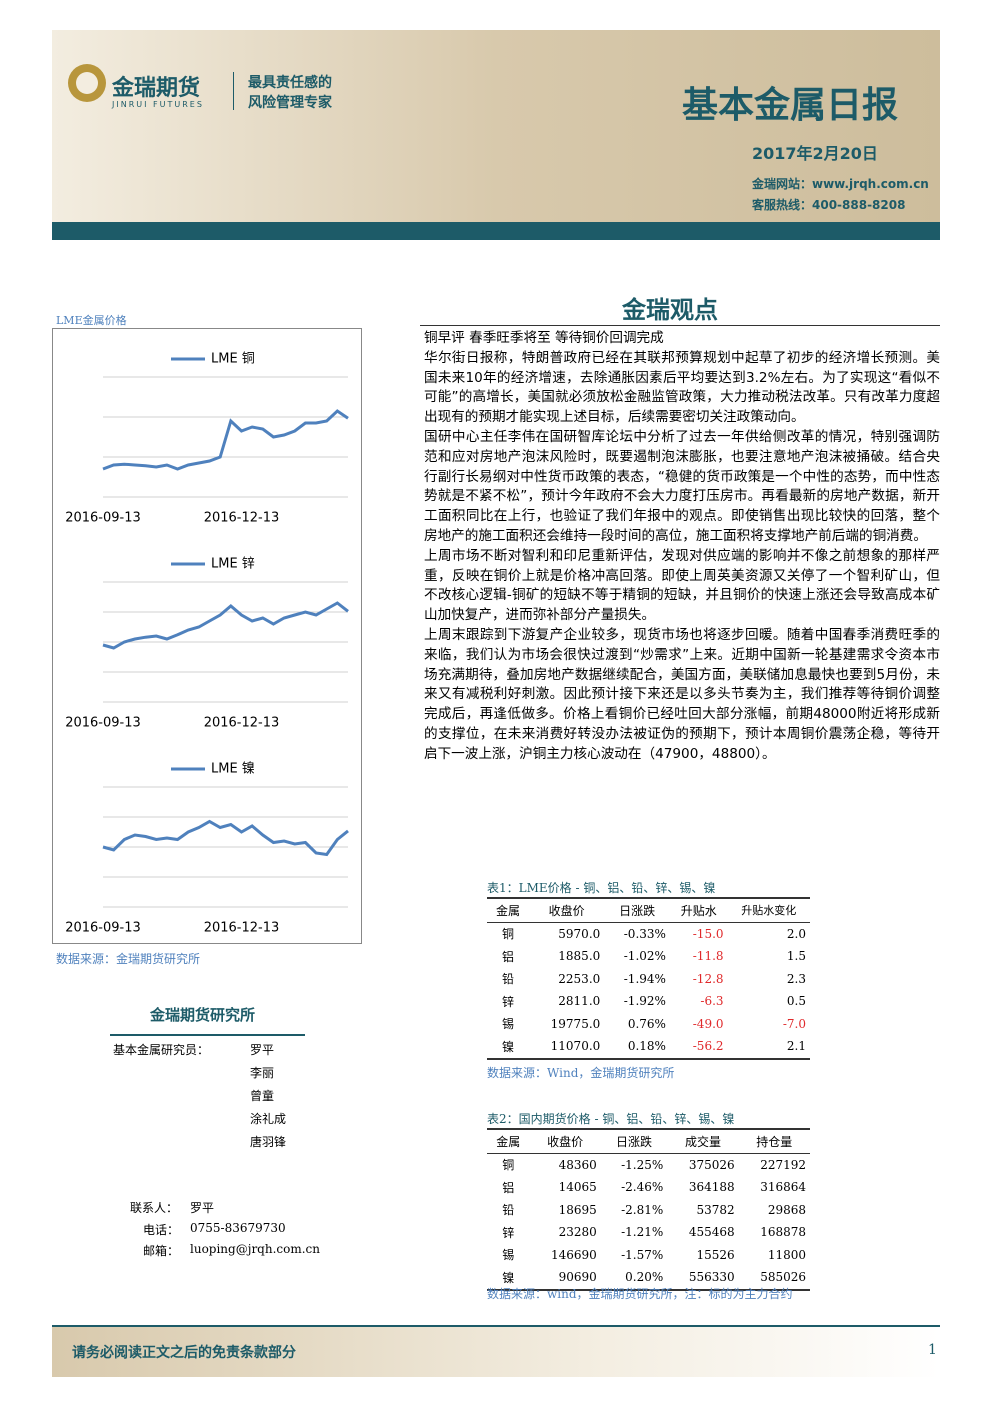  Describe the element at coordinates (642, 1187) in the screenshot. I see `cell: -2.46%` at that location.